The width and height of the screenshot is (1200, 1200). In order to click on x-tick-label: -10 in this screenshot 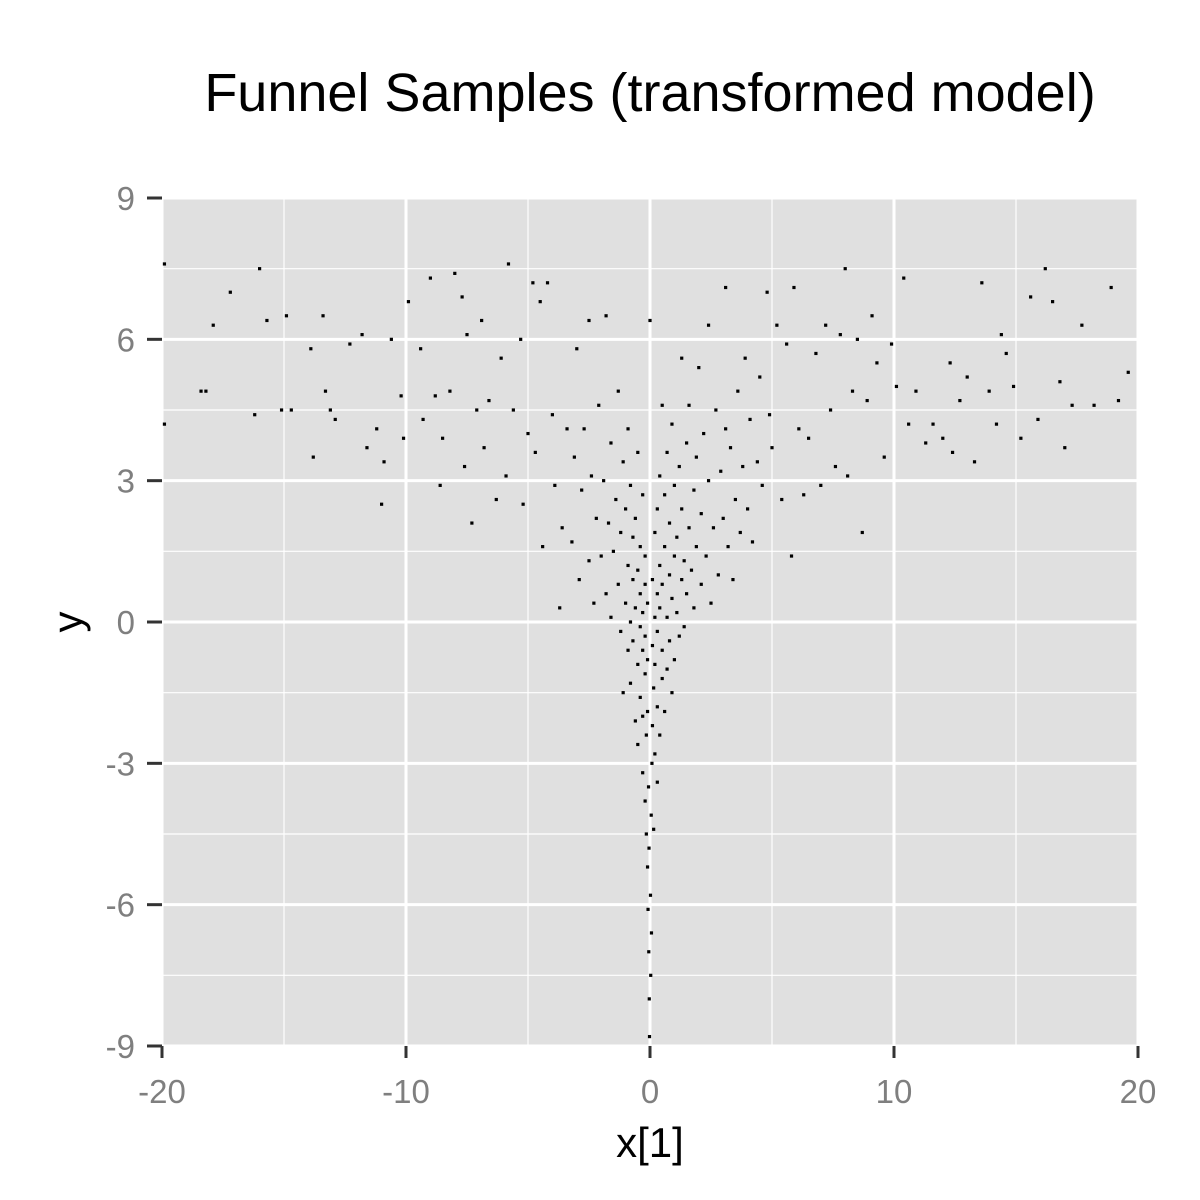, I will do `click(406, 1091)`.